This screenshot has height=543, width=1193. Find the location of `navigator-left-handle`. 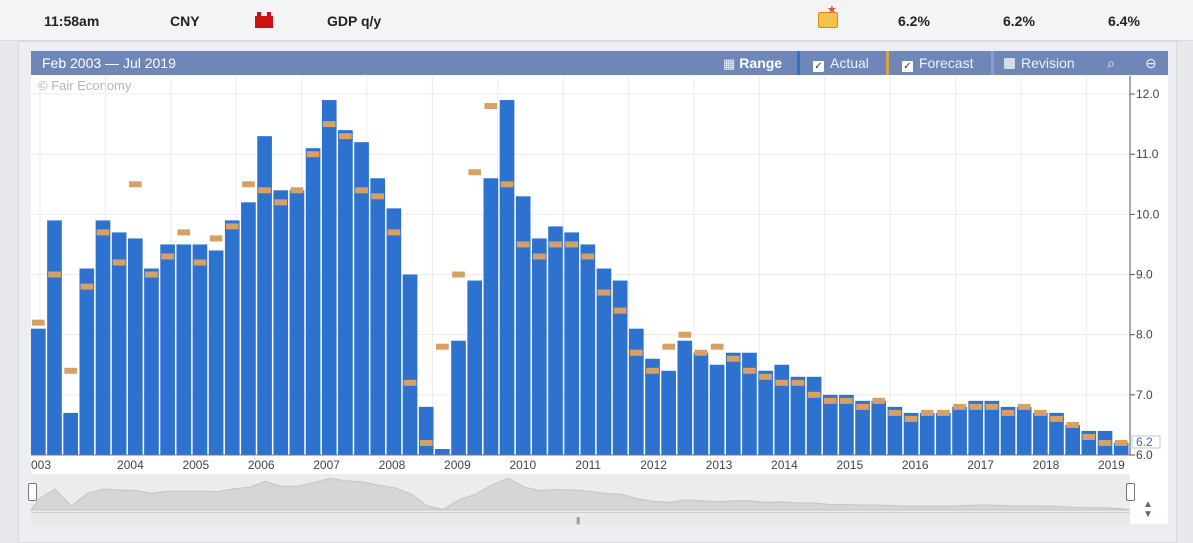

navigator-left-handle is located at coordinates (32, 492).